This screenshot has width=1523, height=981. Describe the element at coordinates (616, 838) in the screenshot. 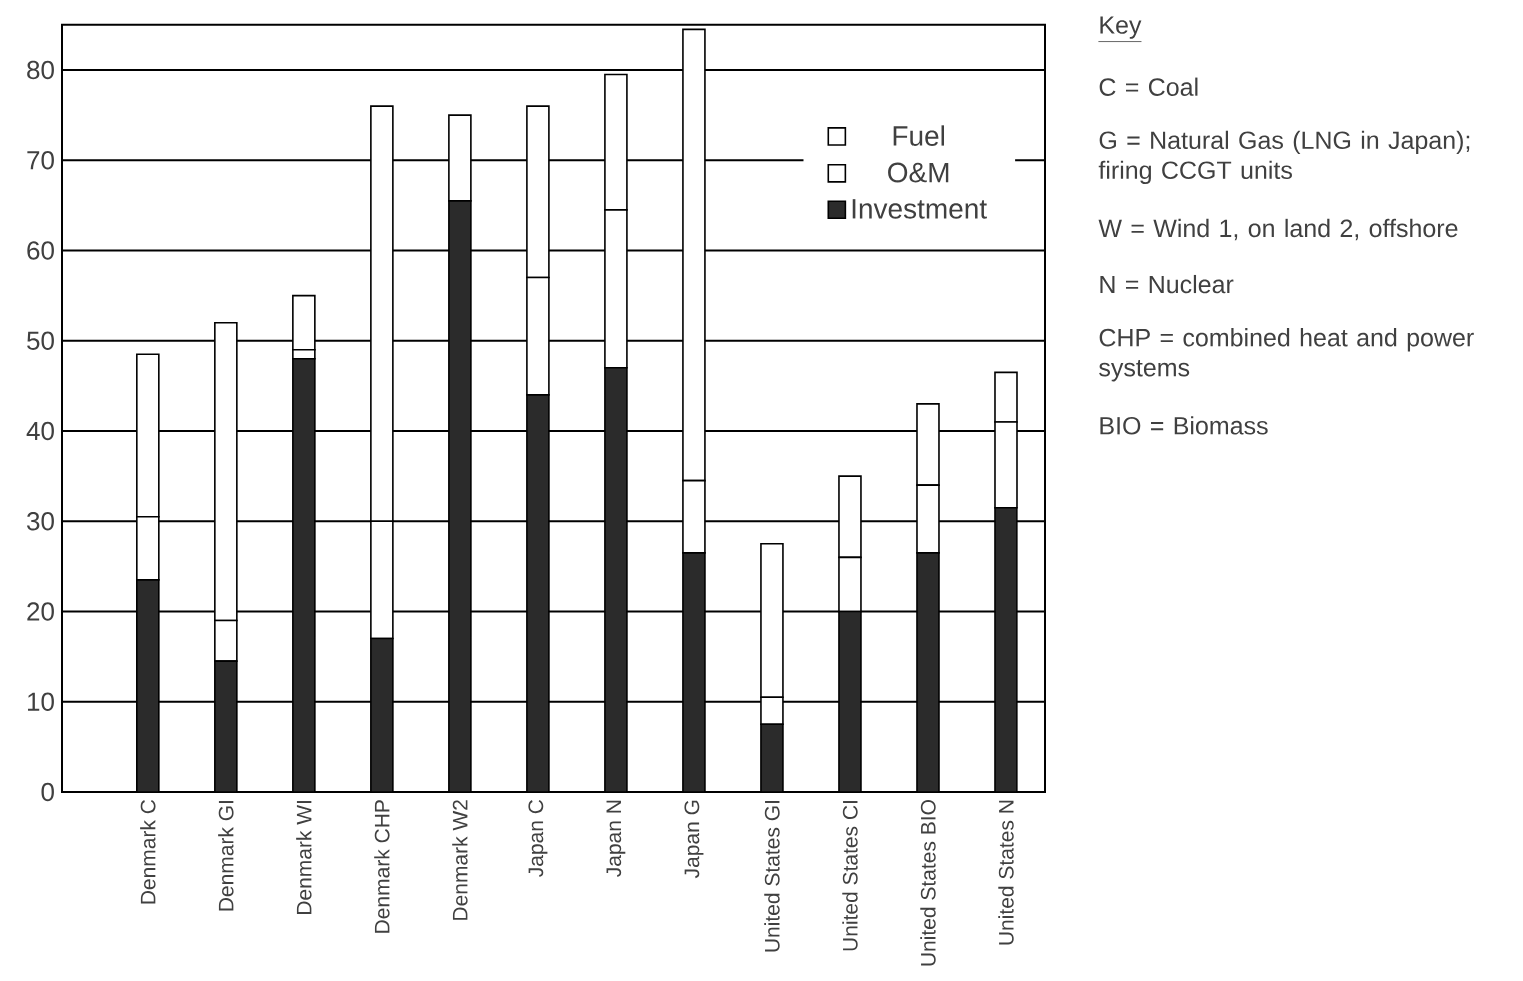

I see `x-tick-label: Japan N` at that location.